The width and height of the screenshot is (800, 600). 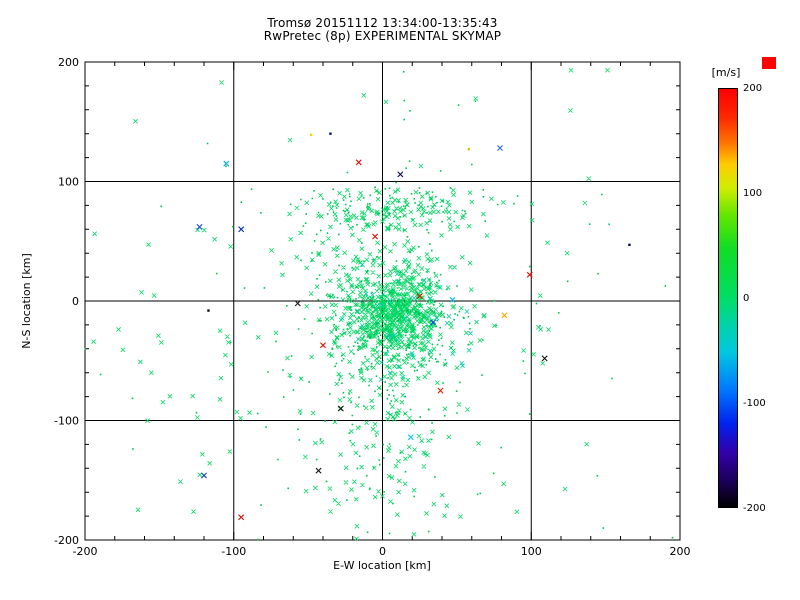 I want to click on y-tick-label: 0, so click(x=75, y=301).